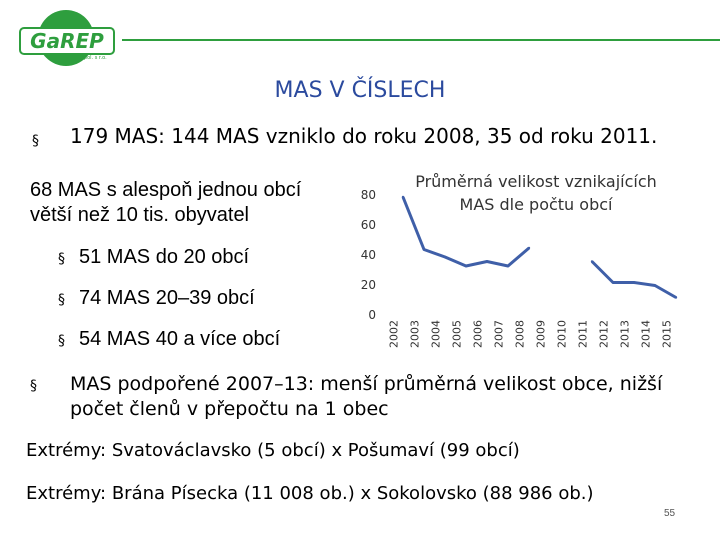  What do you see at coordinates (520, 334) in the screenshot?
I see `x-tick-label: 2008` at bounding box center [520, 334].